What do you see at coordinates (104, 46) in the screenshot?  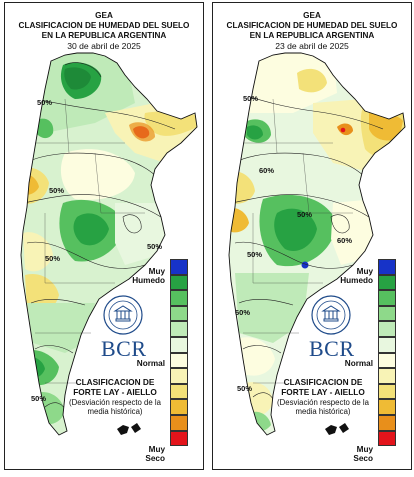 I see `map-date: 30 de abril de 2025` at bounding box center [104, 46].